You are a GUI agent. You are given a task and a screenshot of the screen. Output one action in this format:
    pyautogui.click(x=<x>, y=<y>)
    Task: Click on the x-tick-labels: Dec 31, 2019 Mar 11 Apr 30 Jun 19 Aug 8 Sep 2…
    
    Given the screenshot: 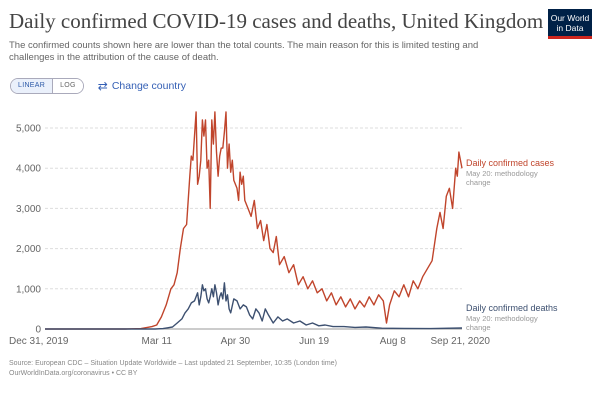 What is the action you would take?
    pyautogui.click(x=249, y=341)
    